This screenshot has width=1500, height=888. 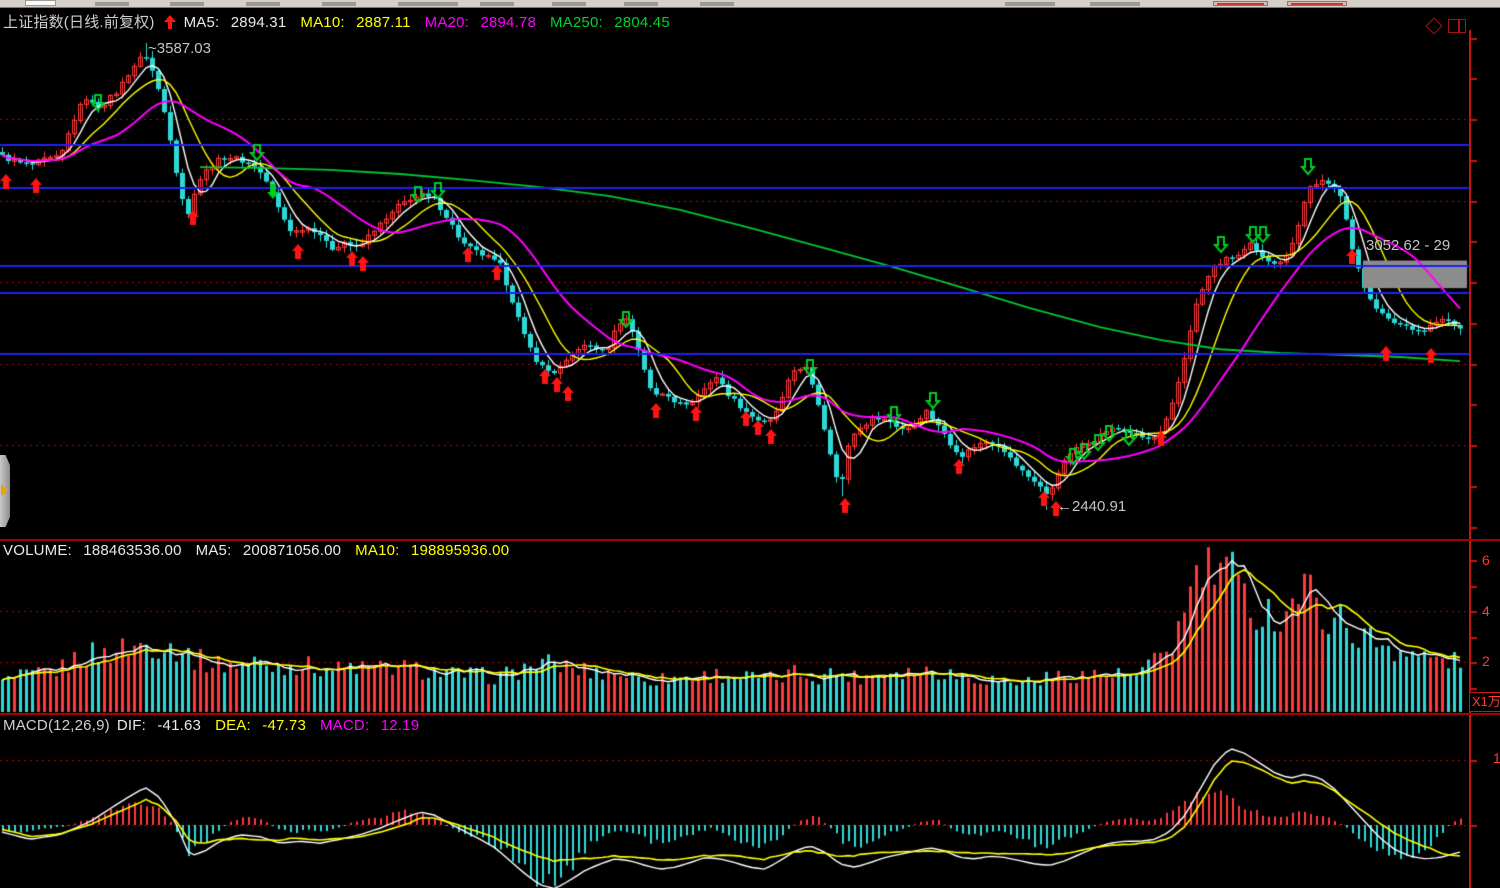 I want to click on ma5-value: 2894.31, so click(x=258, y=22).